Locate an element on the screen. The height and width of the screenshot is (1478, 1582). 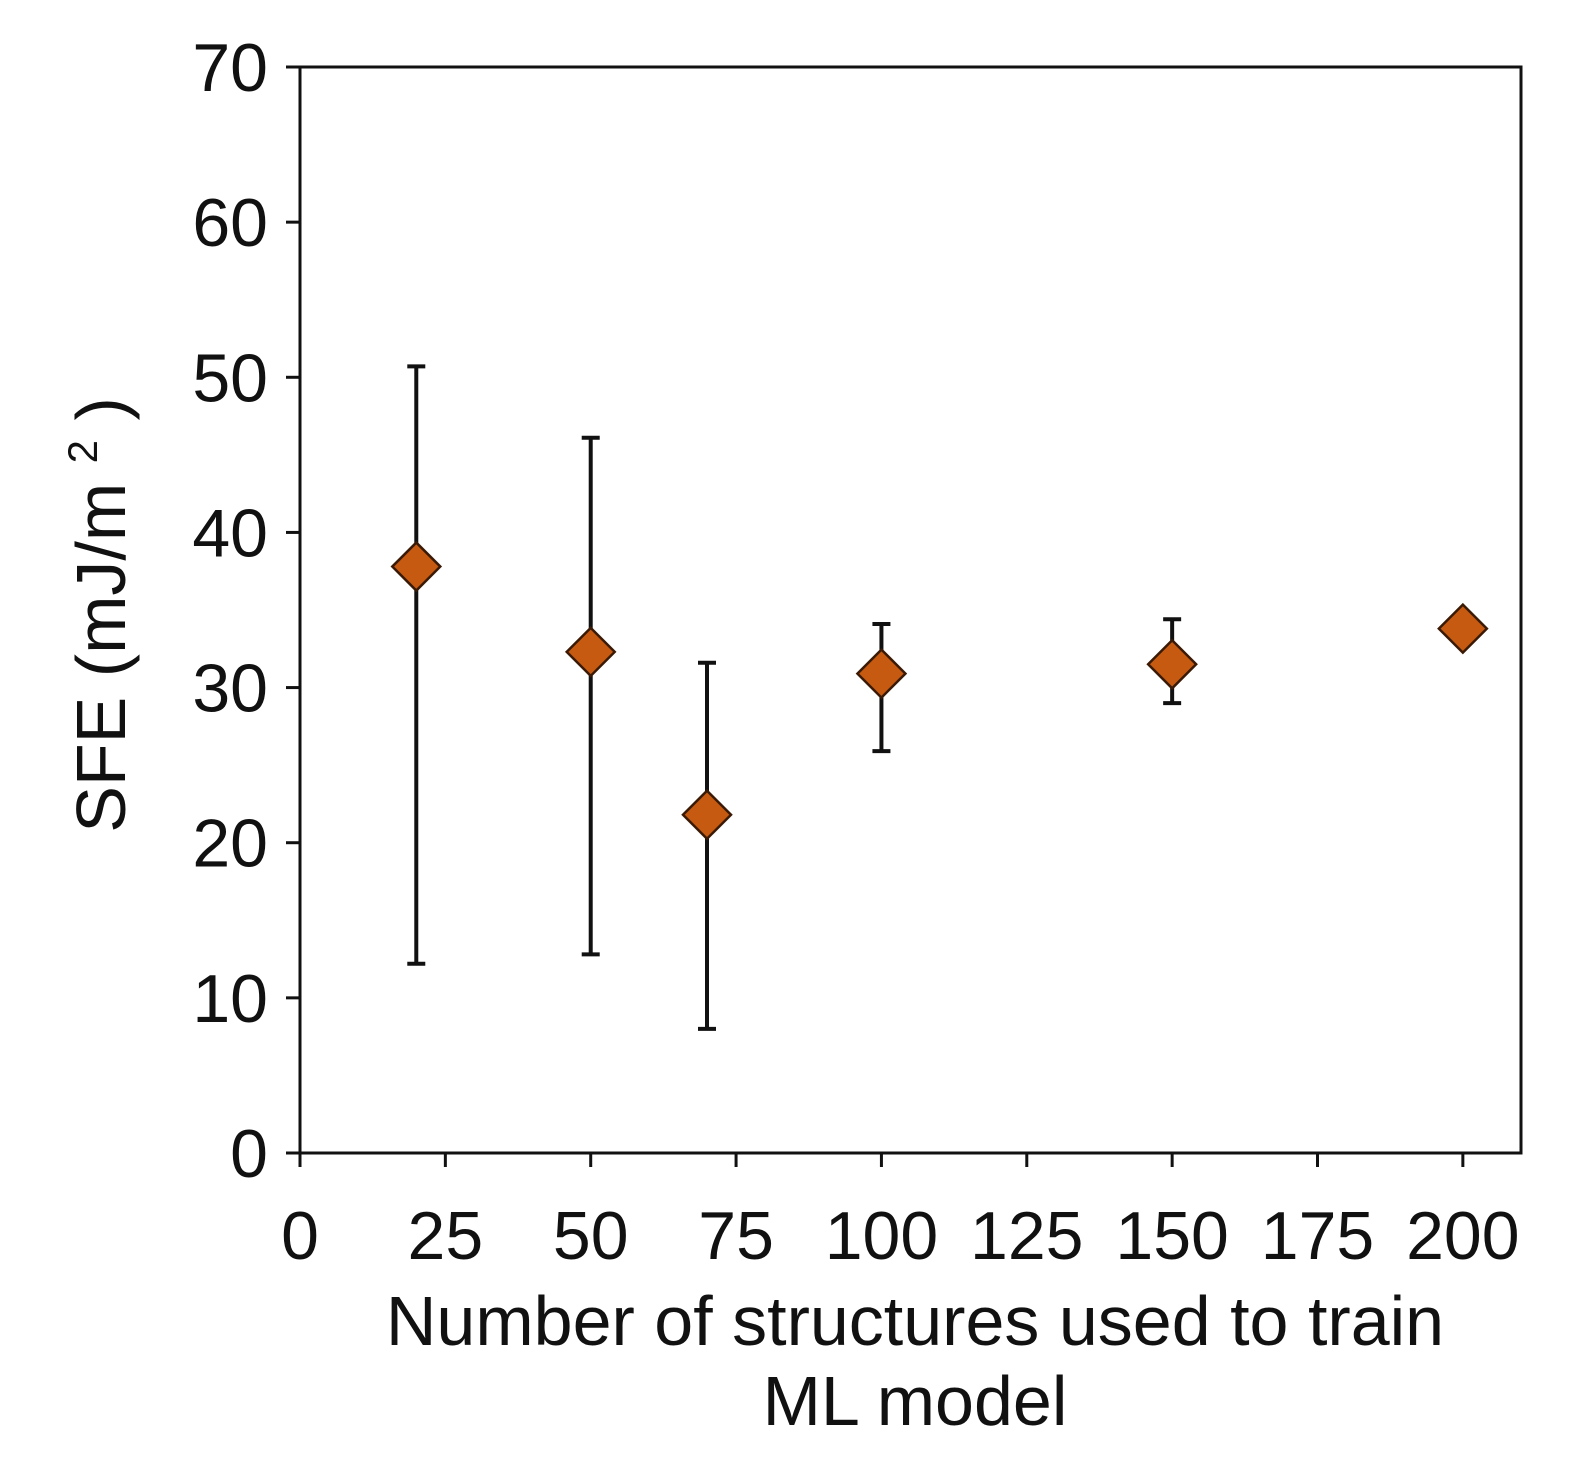
x-tick-label-150: 150 is located at coordinates (1171, 1236).